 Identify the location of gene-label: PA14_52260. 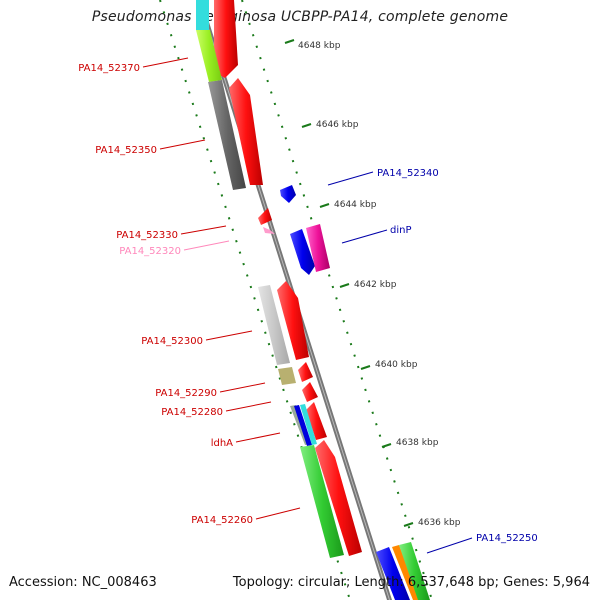
(222, 520).